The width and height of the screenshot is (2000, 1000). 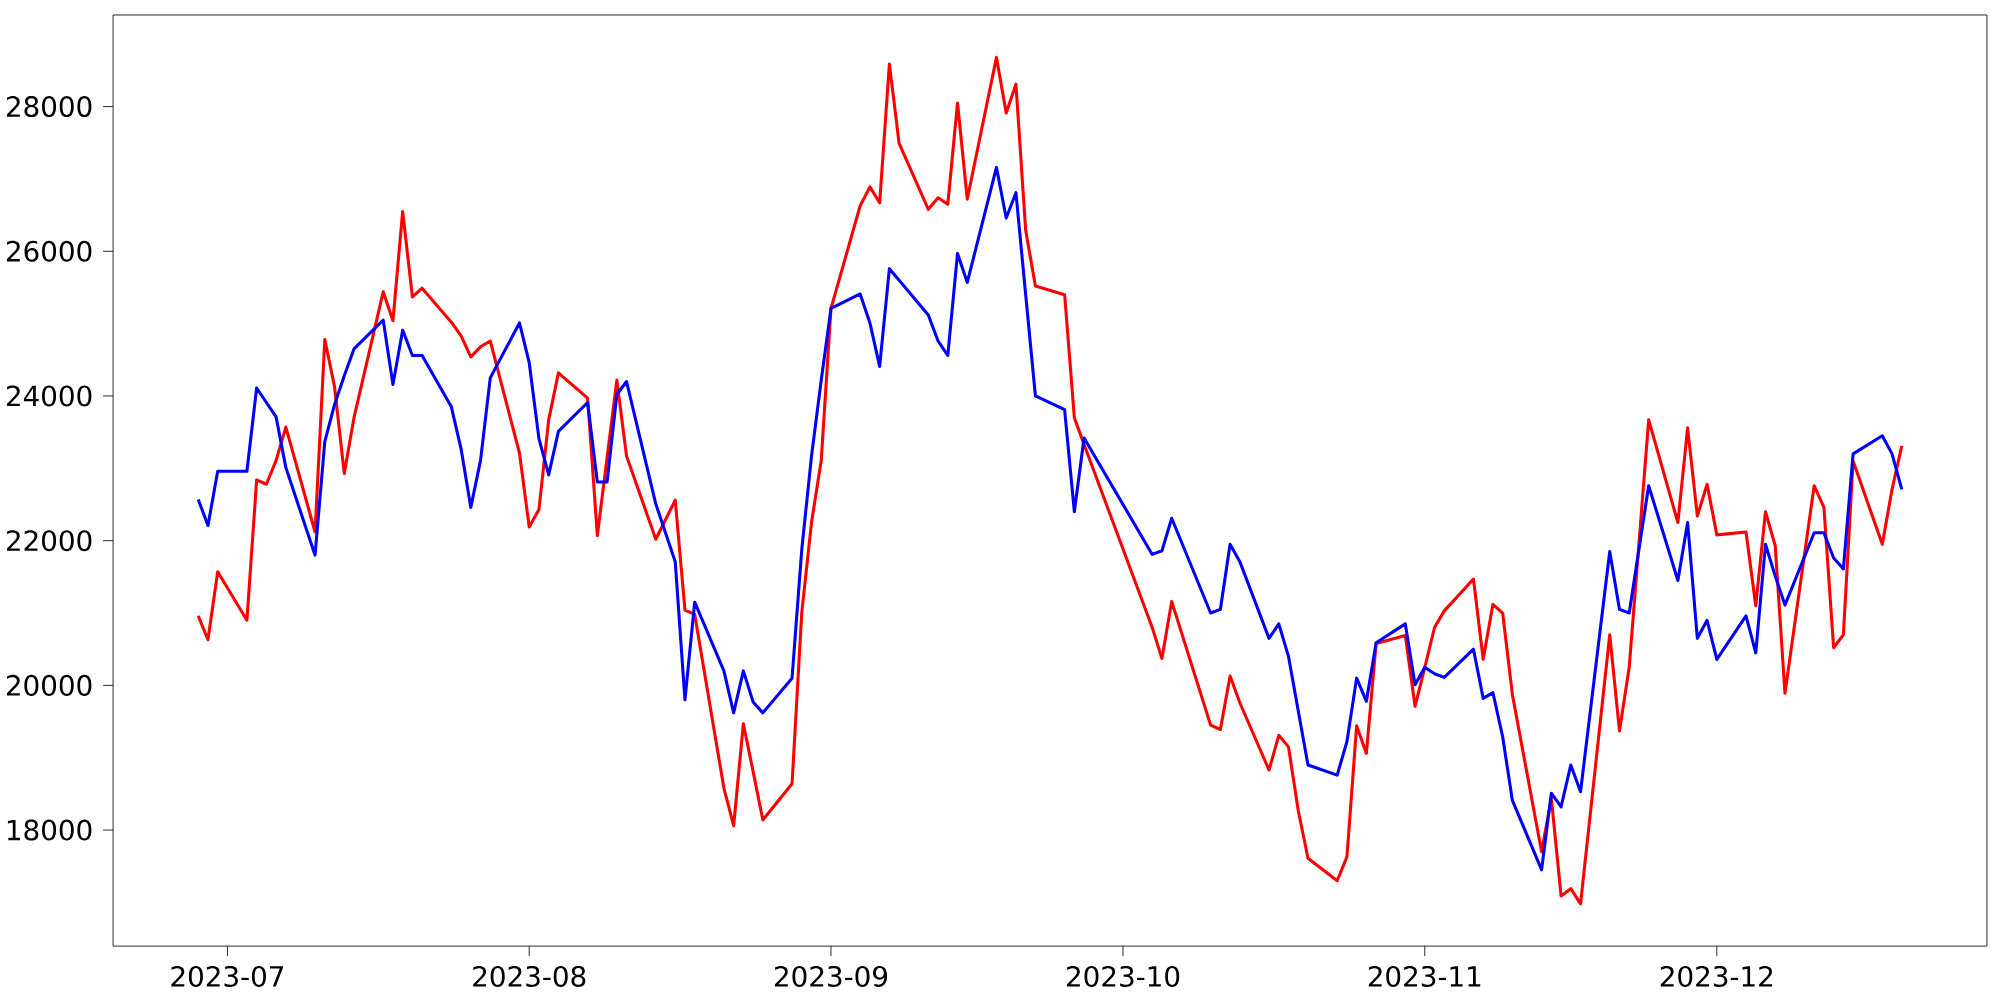 What do you see at coordinates (1123, 976) in the screenshot?
I see `x-tick-label: 2023-10` at bounding box center [1123, 976].